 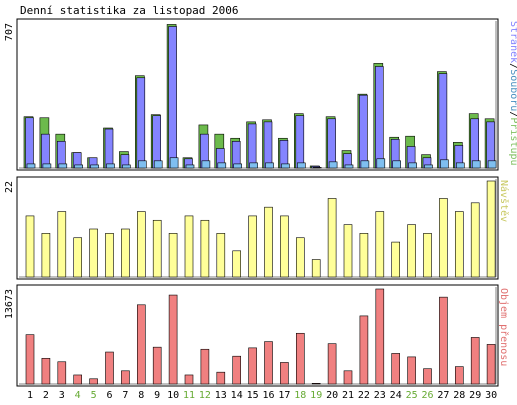 I want to click on bottom-series-label: Objem přenosu, so click(x=504, y=327).